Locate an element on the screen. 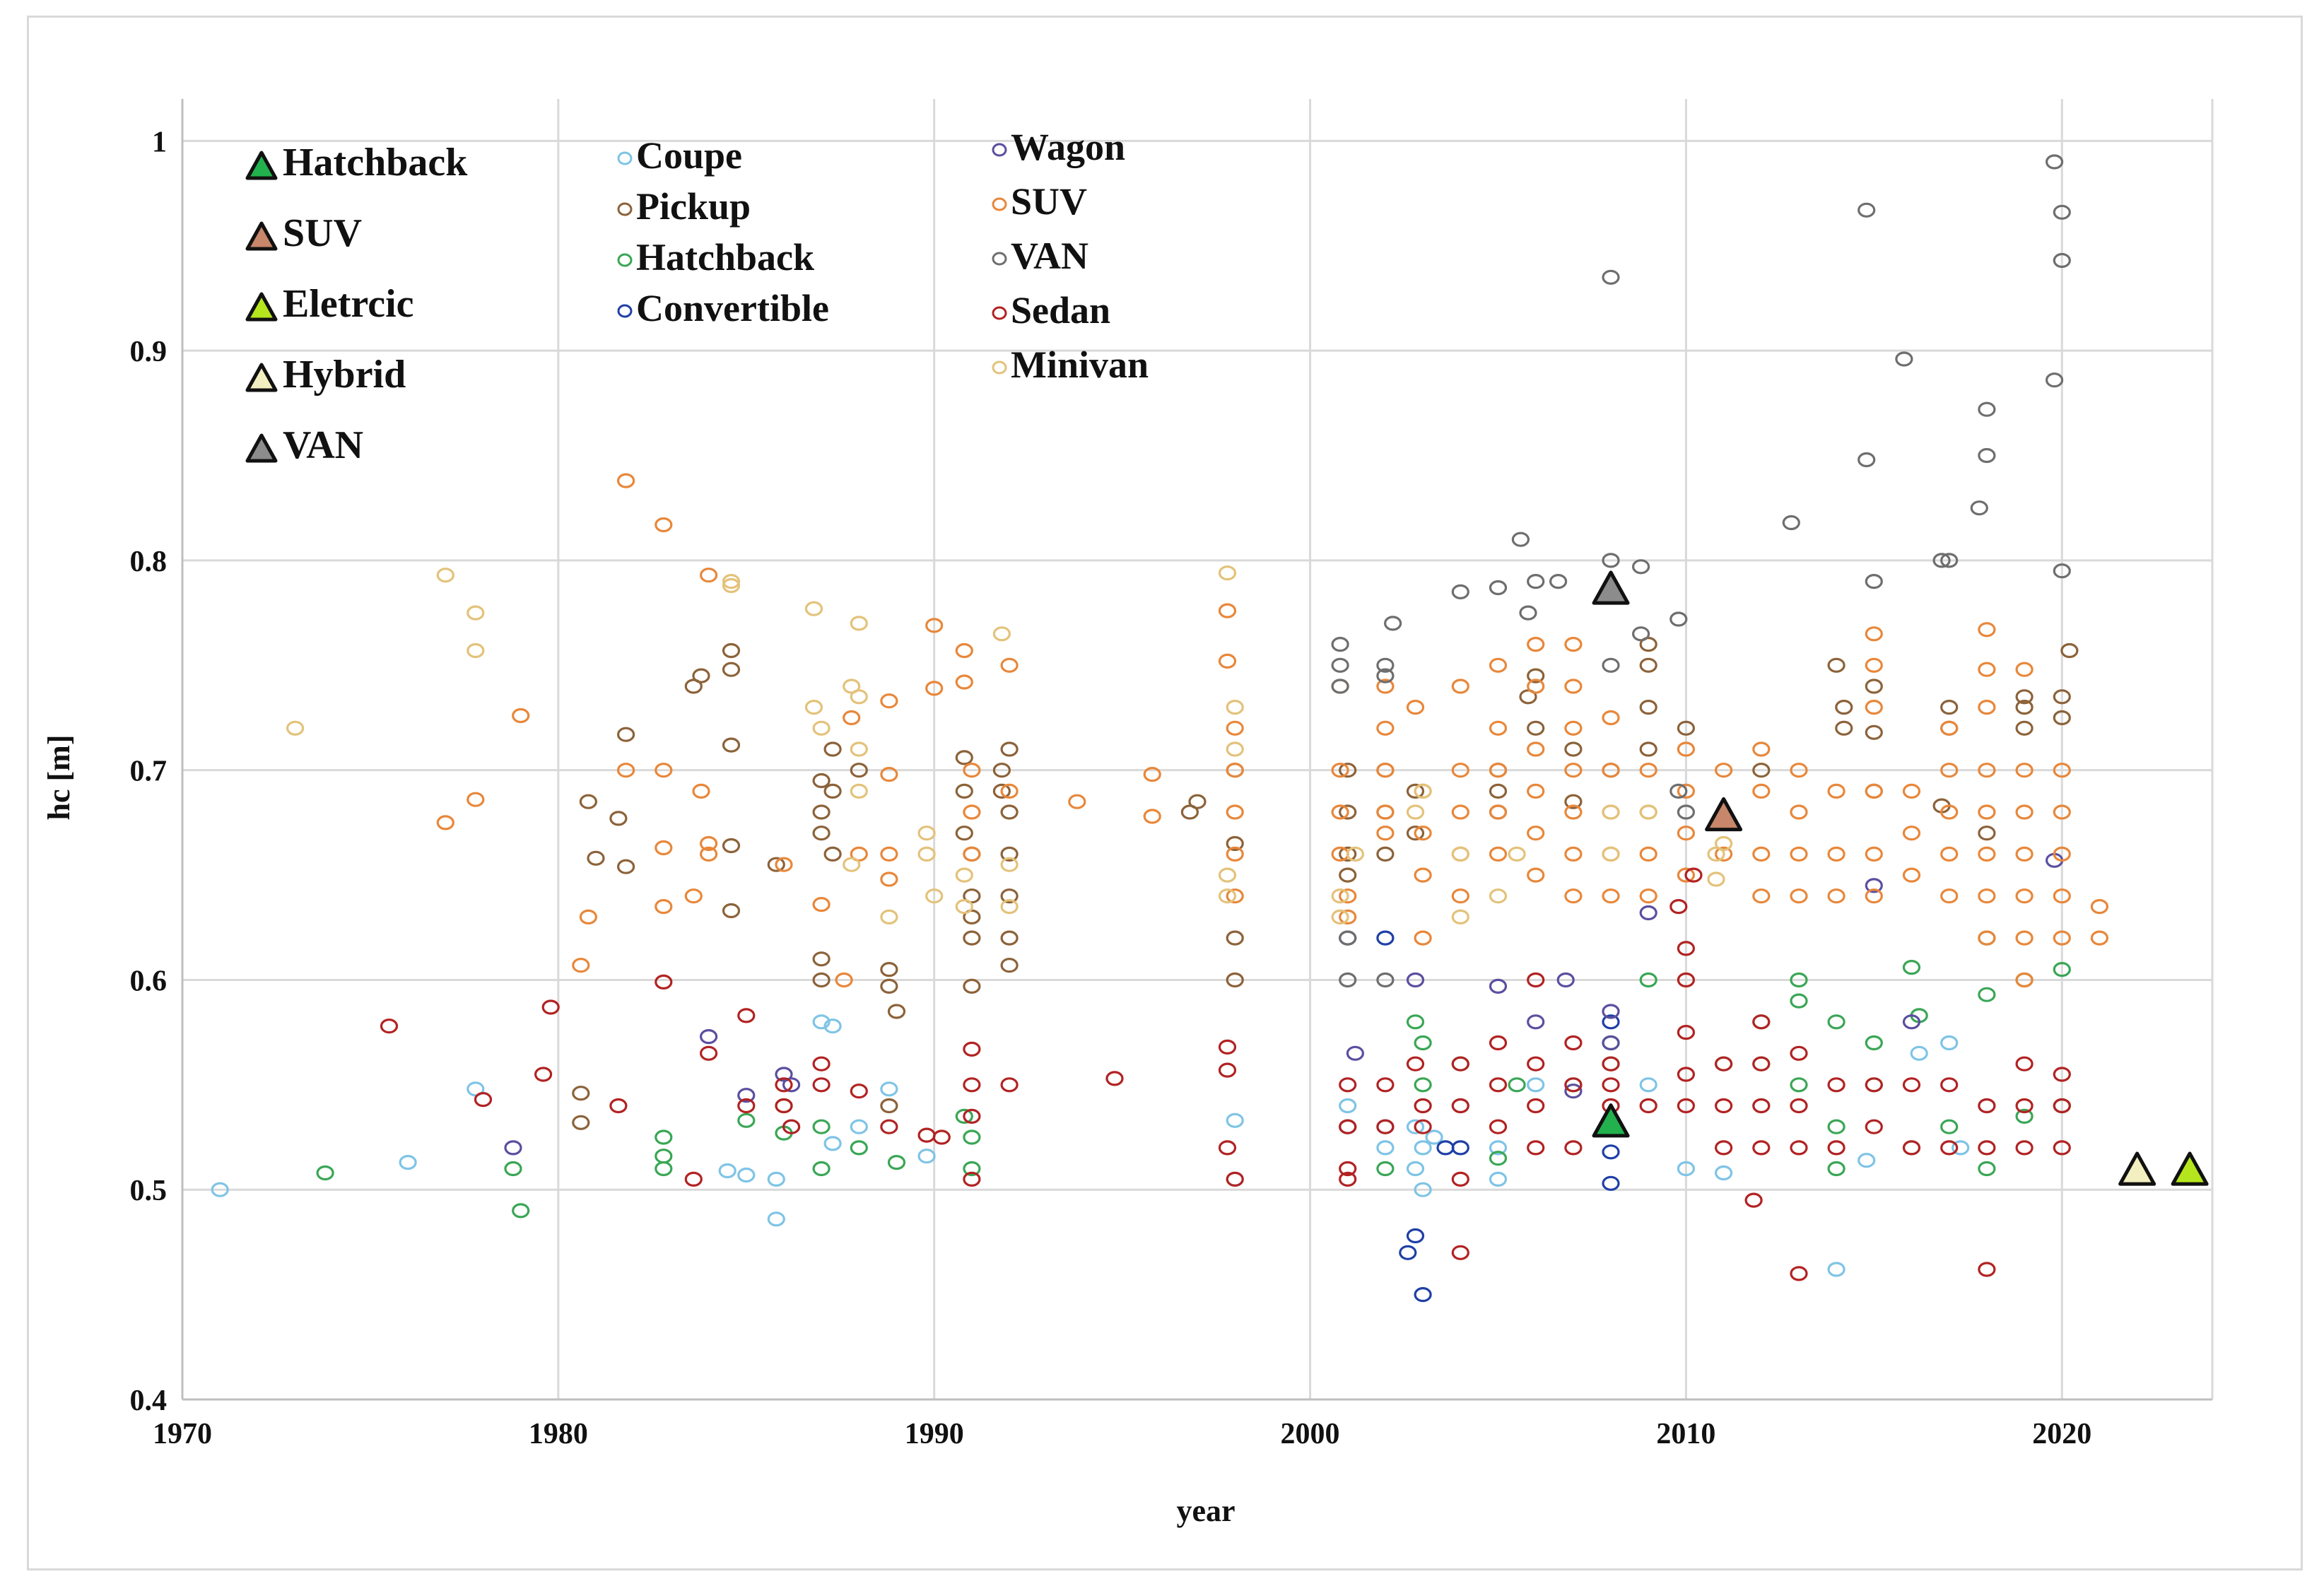 Image resolution: width=2324 pixels, height=1591 pixels. x-tick-label: 2010 is located at coordinates (1685, 1434).